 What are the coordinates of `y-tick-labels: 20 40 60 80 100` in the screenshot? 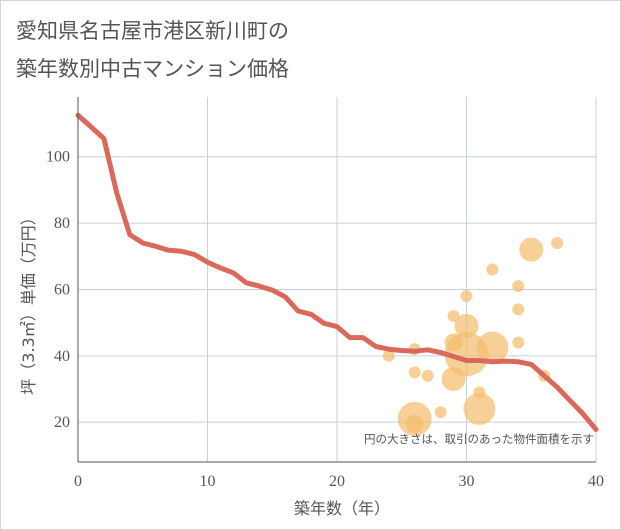 It's located at (58, 290).